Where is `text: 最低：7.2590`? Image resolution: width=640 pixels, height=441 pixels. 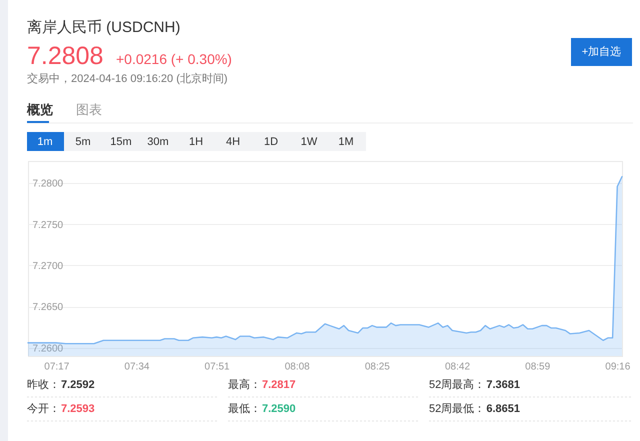 text: 最低：7.2590 is located at coordinates (262, 409).